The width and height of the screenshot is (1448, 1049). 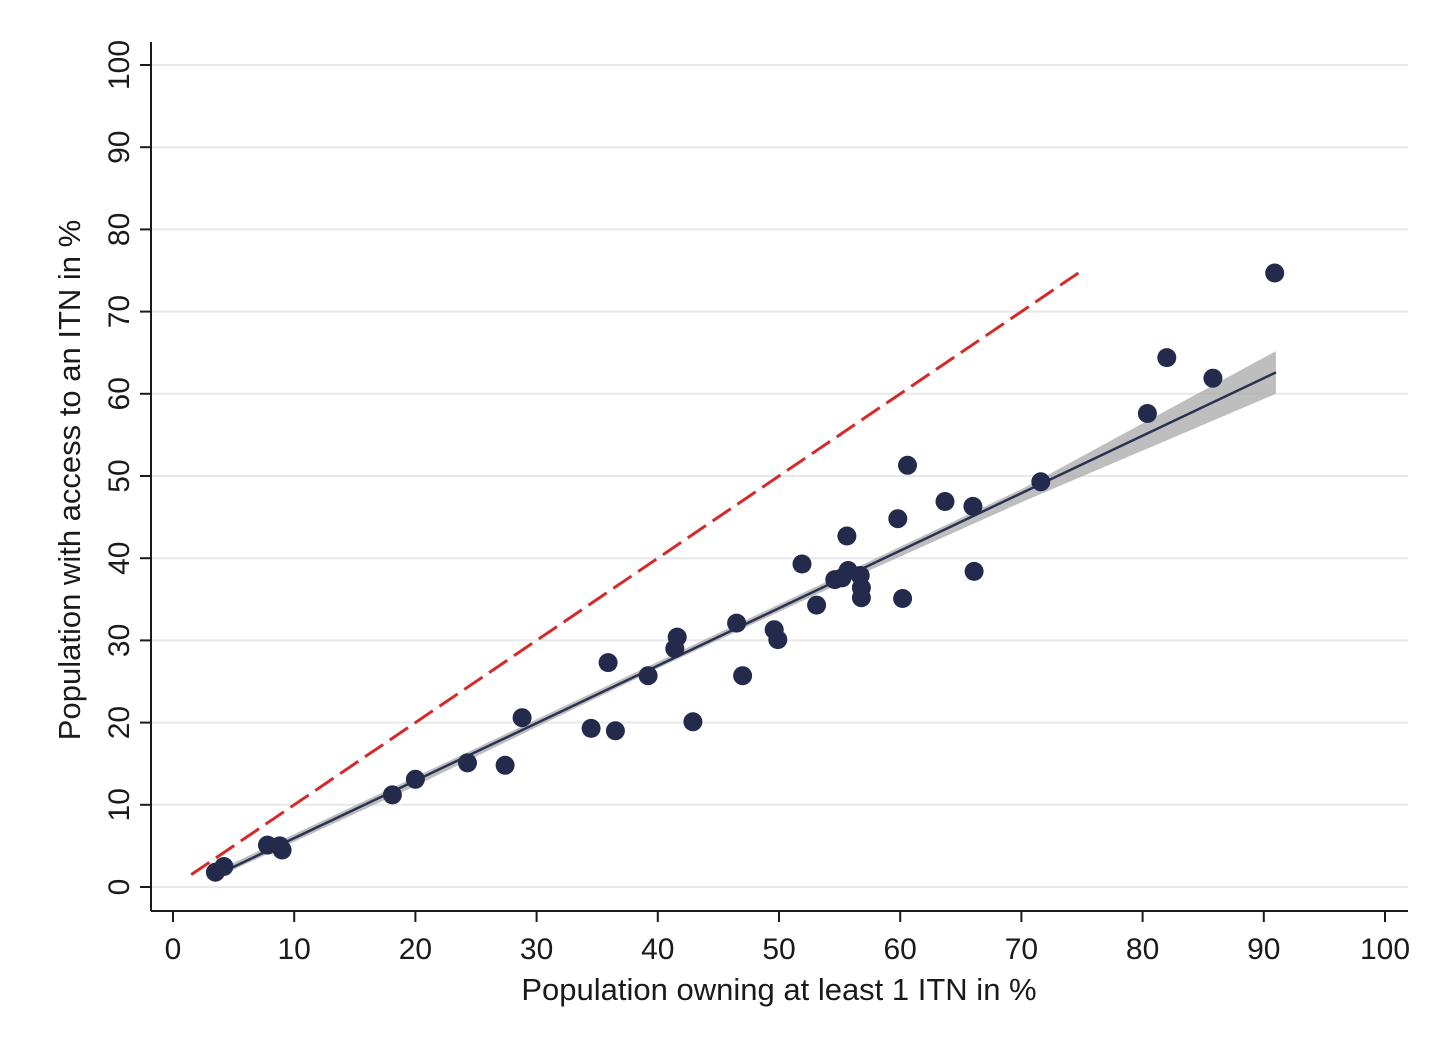 I want to click on x-tick-label: 50, so click(x=778, y=949).